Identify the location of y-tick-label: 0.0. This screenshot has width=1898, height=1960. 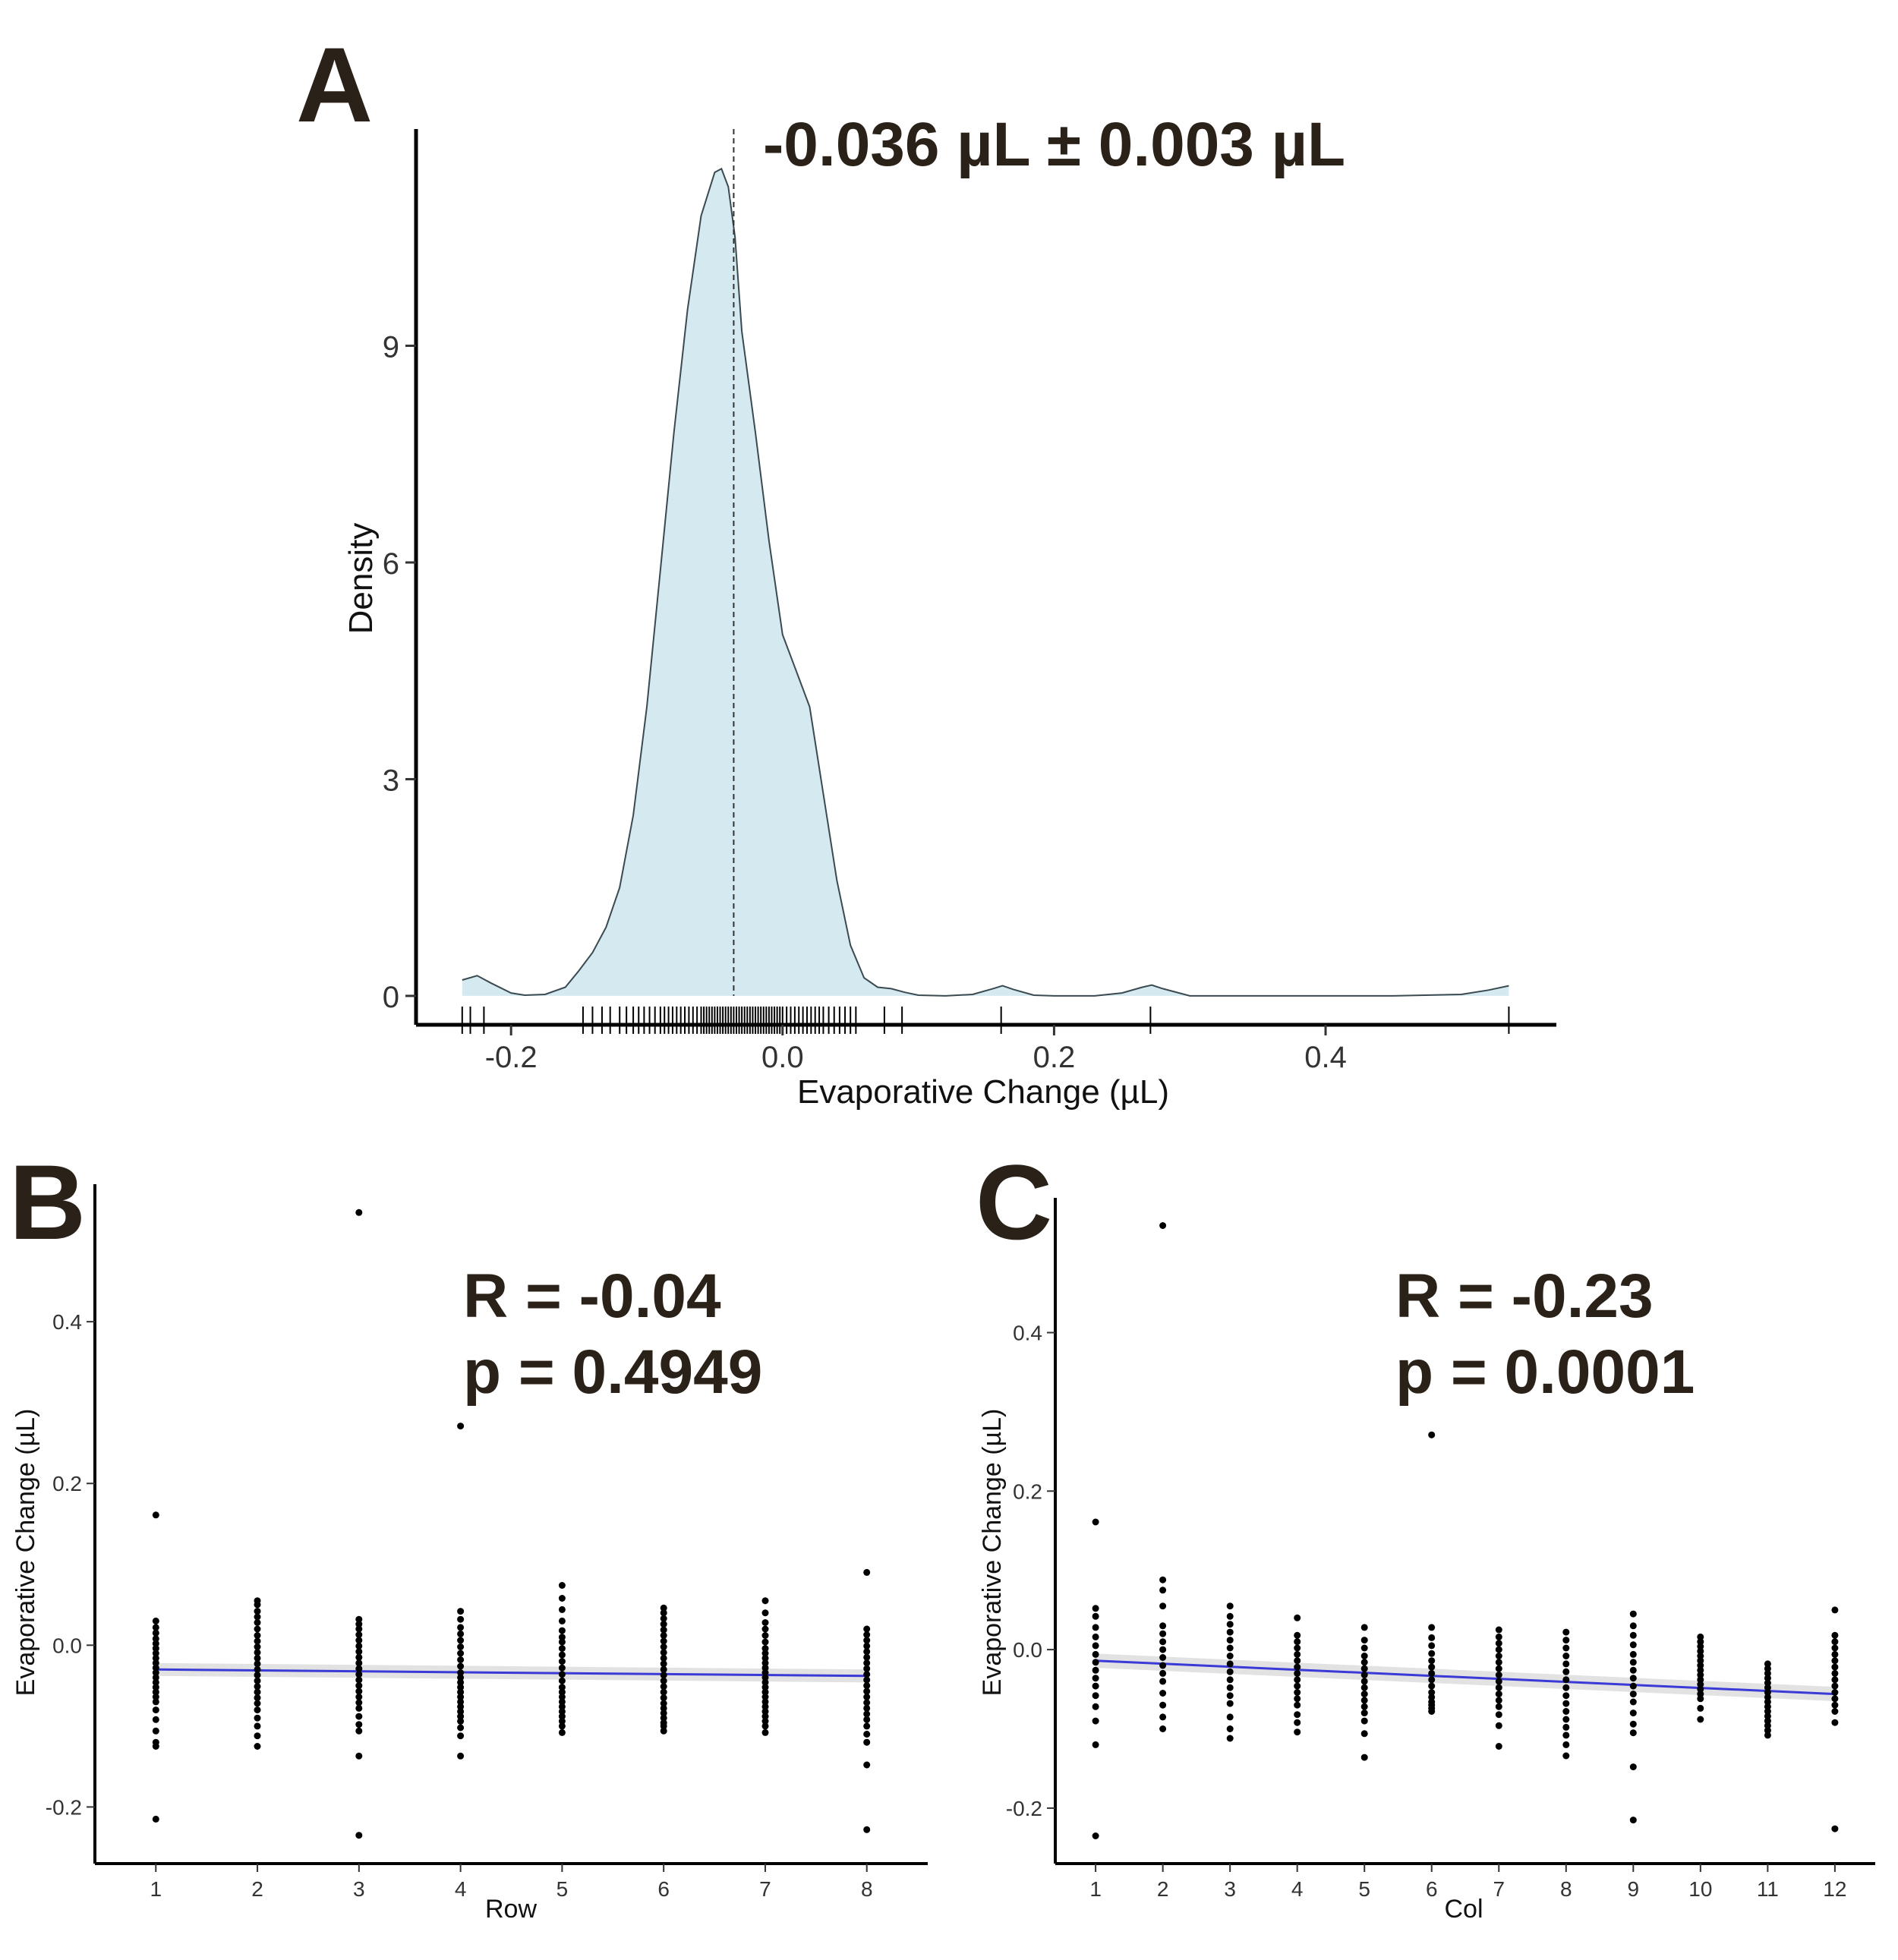
(67, 1645).